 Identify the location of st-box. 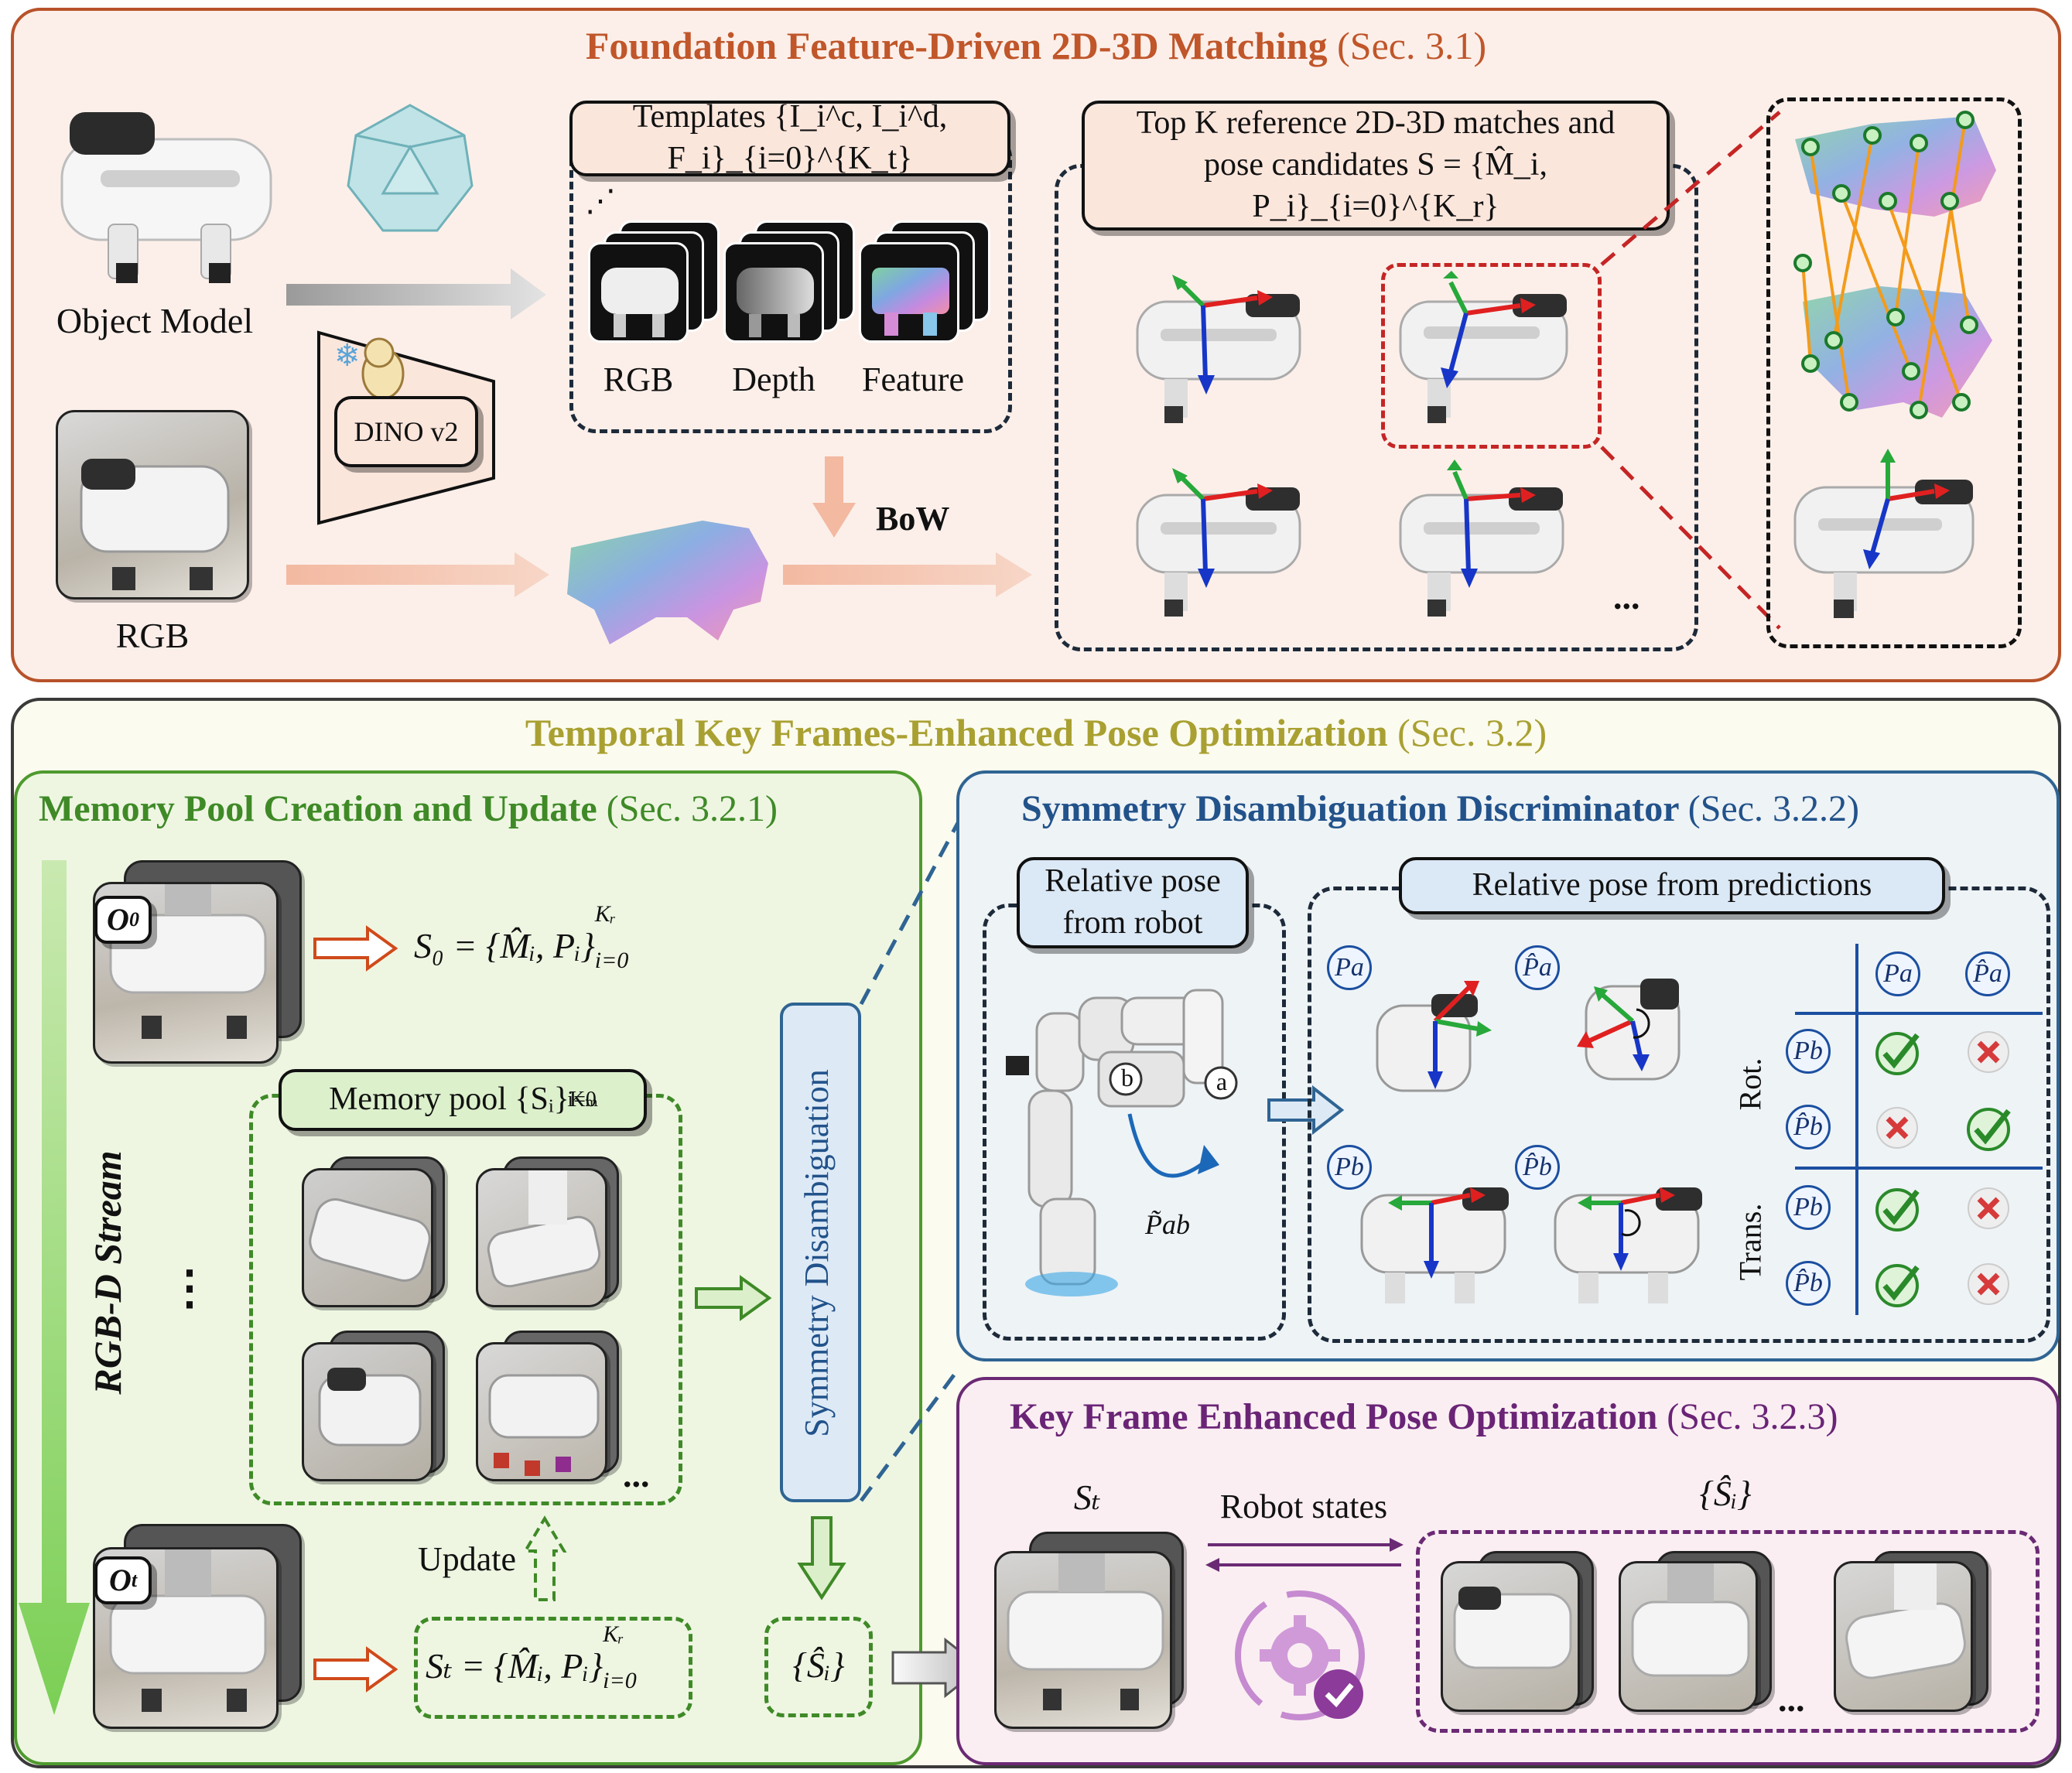
(553, 1668).